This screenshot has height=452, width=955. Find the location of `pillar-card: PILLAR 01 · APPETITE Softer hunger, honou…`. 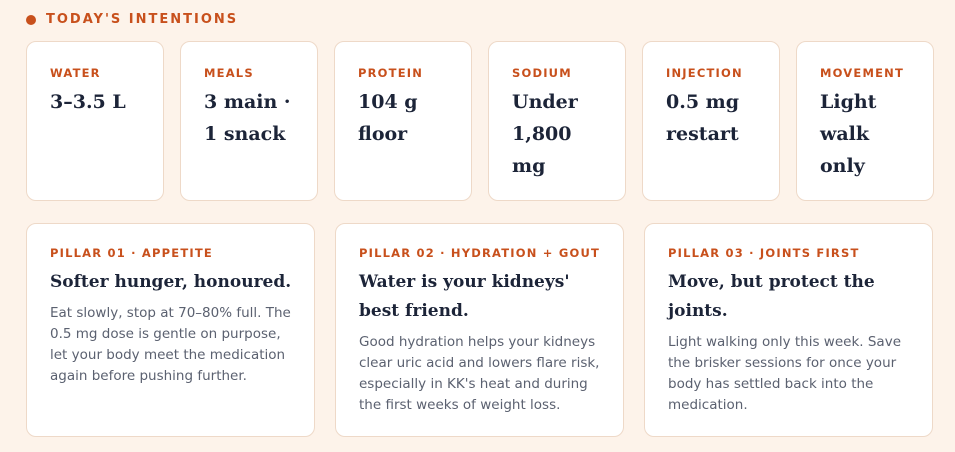

pillar-card: PILLAR 01 · APPETITE Softer hunger, honou… is located at coordinates (170, 330).